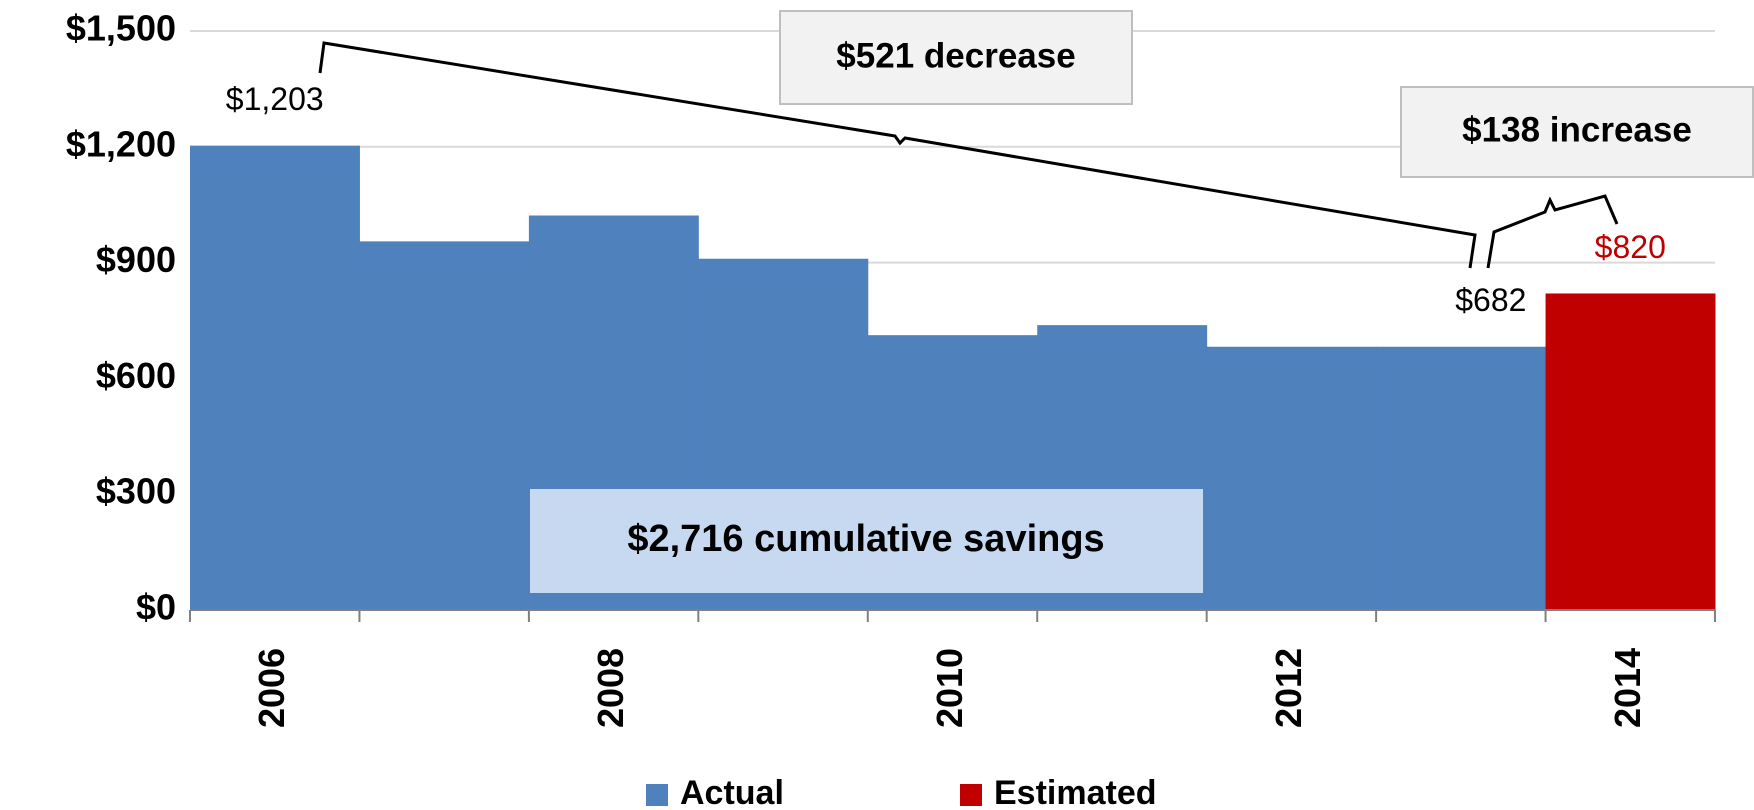  Describe the element at coordinates (121, 143) in the screenshot. I see `y-tick-label: $1,200` at that location.